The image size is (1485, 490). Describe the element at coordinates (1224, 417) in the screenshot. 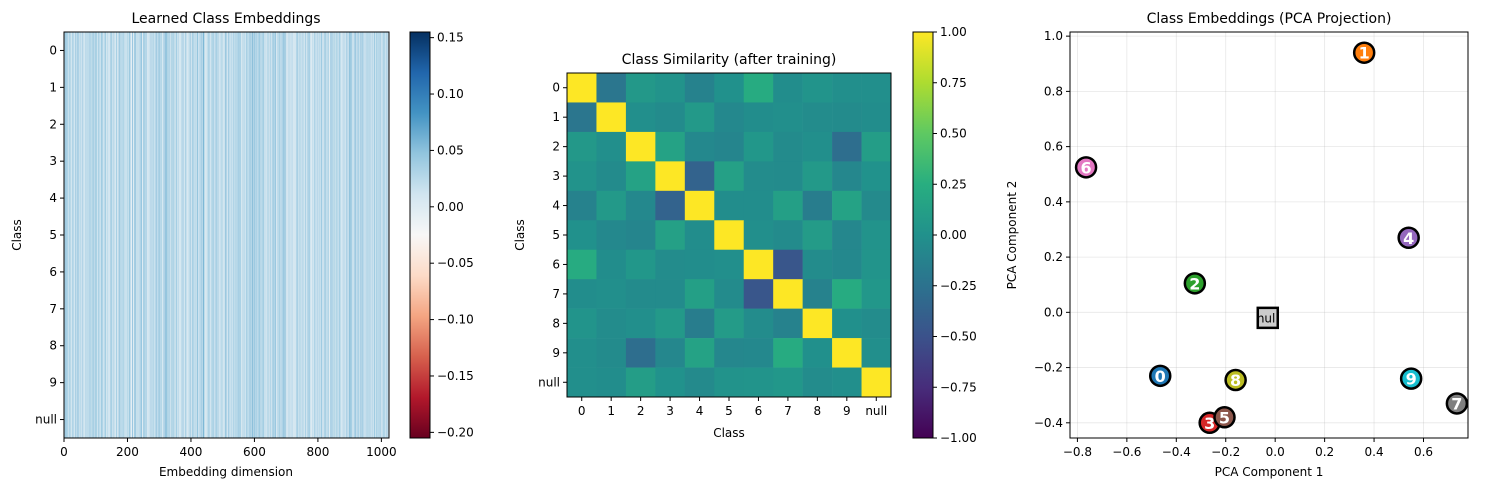

I see `pca-point-label: 5` at that location.